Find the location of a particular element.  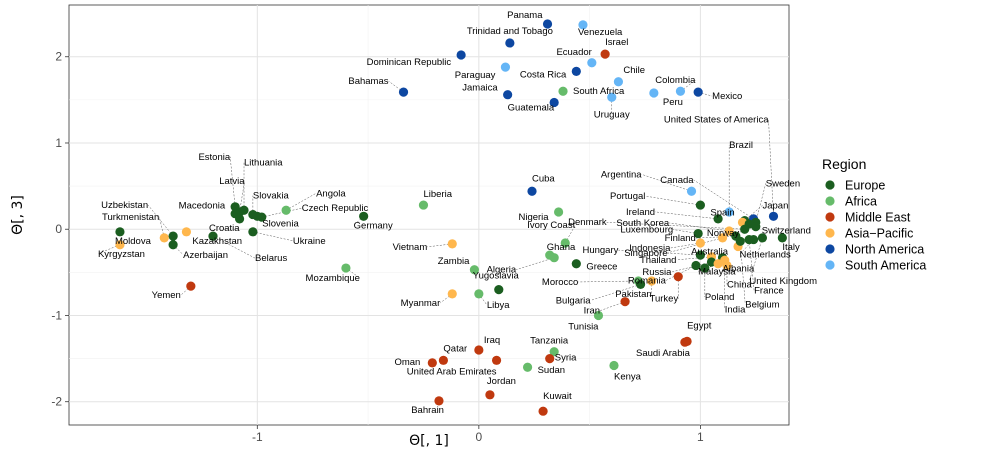

y-axis-title: Θ[, 3] is located at coordinates (18, 215).